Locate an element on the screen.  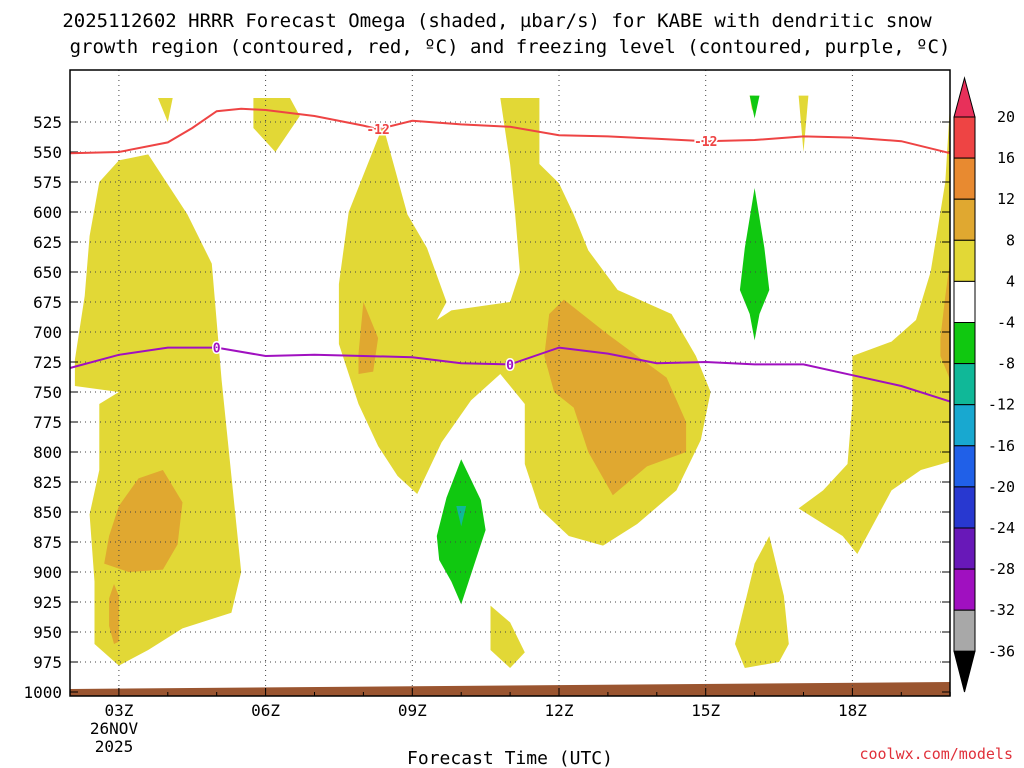
x-tick-label: 03Z is located at coordinates (118, 710).